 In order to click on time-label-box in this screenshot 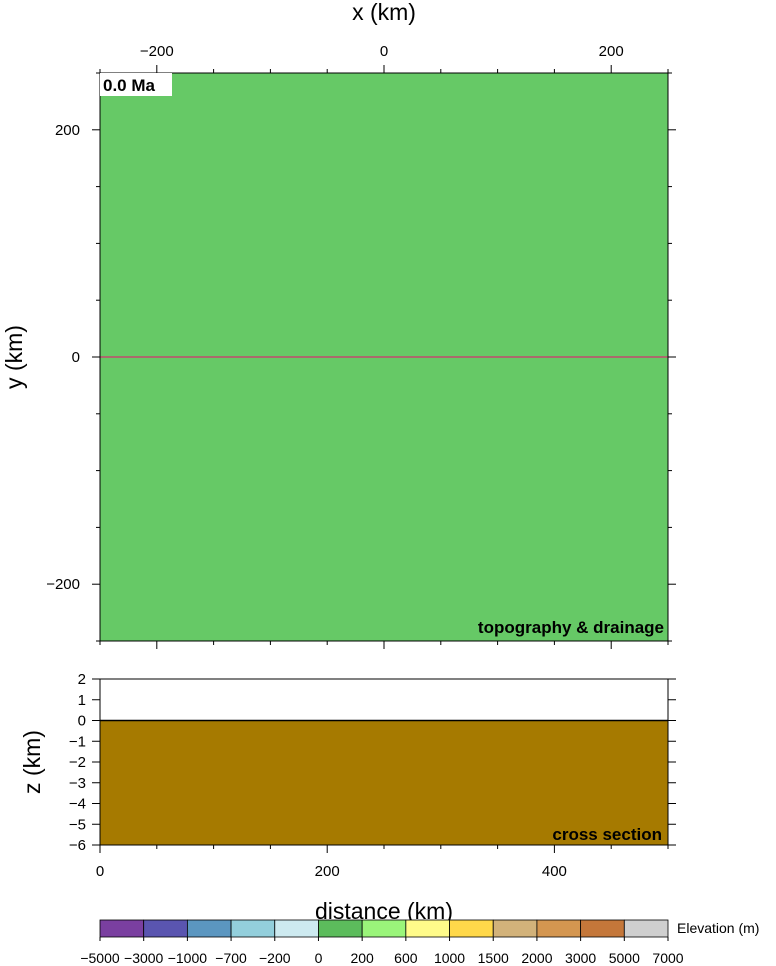, I will do `click(136, 84)`.